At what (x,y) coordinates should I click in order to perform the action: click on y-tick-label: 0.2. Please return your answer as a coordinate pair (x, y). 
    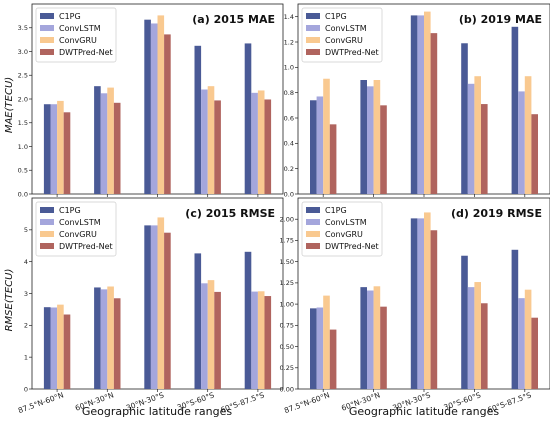
    Looking at the image, I should click on (289, 169).